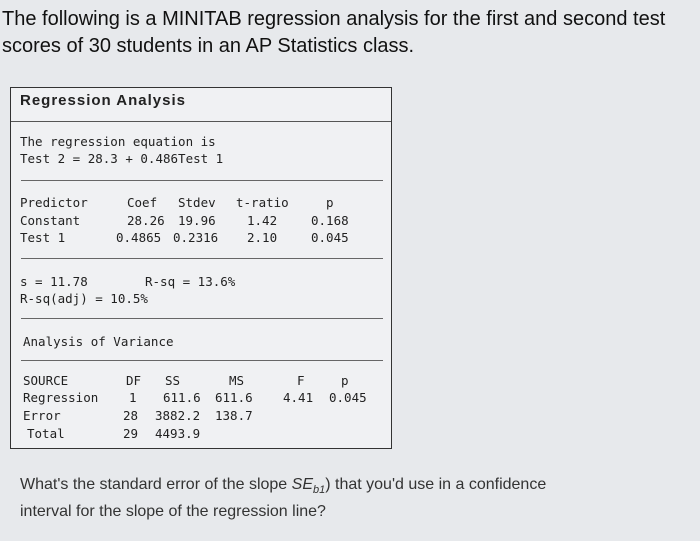  Describe the element at coordinates (156, 484) in the screenshot. I see `question-part-1: What's the standard error of the slope` at that location.